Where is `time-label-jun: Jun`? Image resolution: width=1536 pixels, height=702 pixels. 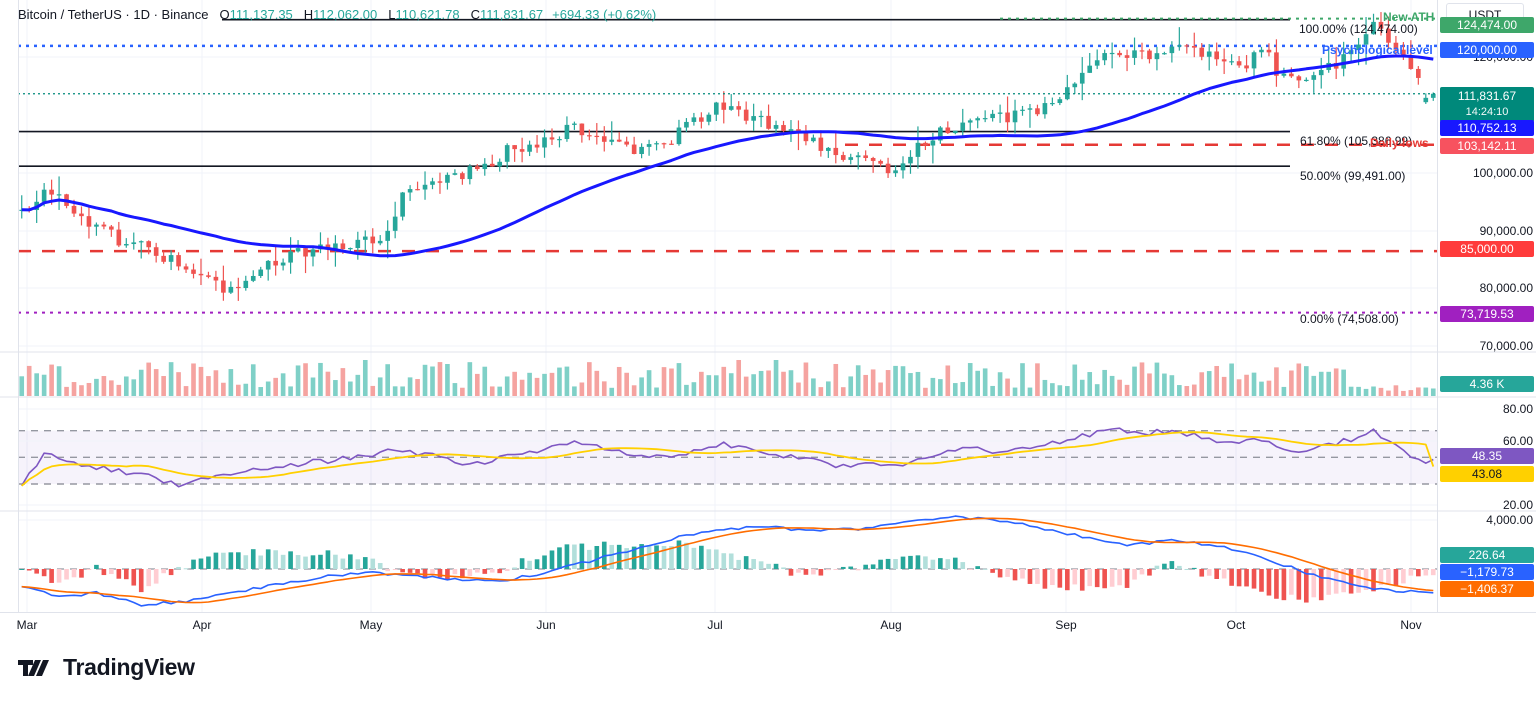 time-label-jun: Jun is located at coordinates (546, 625).